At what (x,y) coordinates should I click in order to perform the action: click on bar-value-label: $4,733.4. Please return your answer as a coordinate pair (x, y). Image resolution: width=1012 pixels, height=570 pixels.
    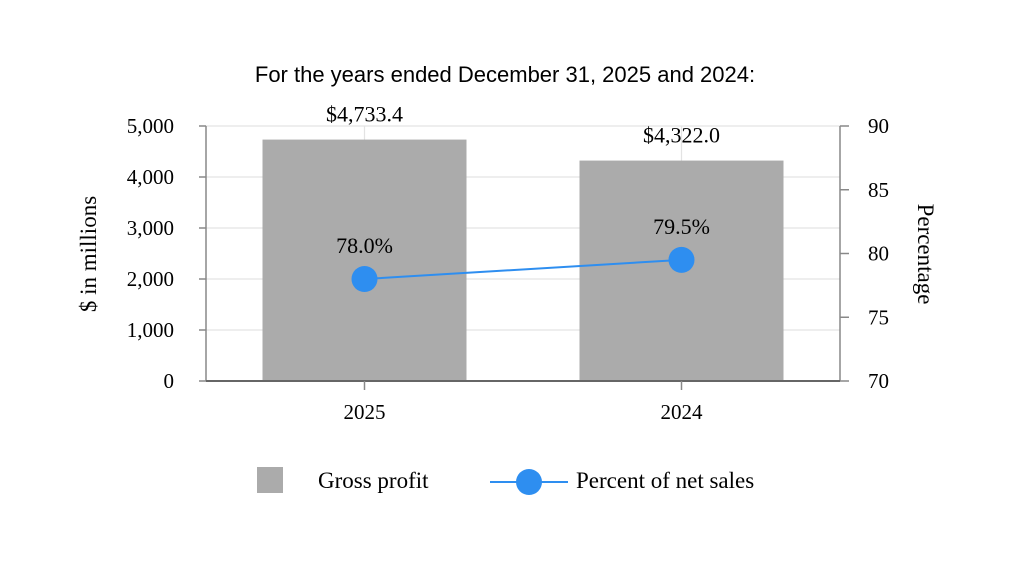
    Looking at the image, I should click on (364, 114).